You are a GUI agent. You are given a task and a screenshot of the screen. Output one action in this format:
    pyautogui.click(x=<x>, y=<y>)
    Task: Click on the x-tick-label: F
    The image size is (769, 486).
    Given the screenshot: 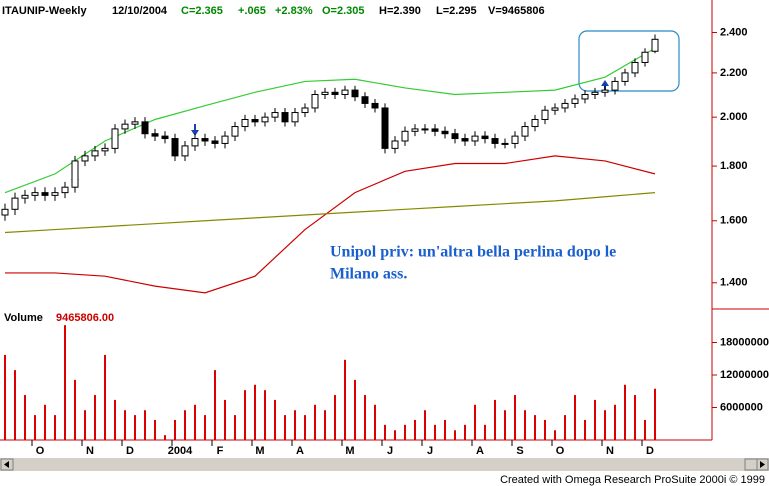 What is the action you would take?
    pyautogui.click(x=220, y=451)
    